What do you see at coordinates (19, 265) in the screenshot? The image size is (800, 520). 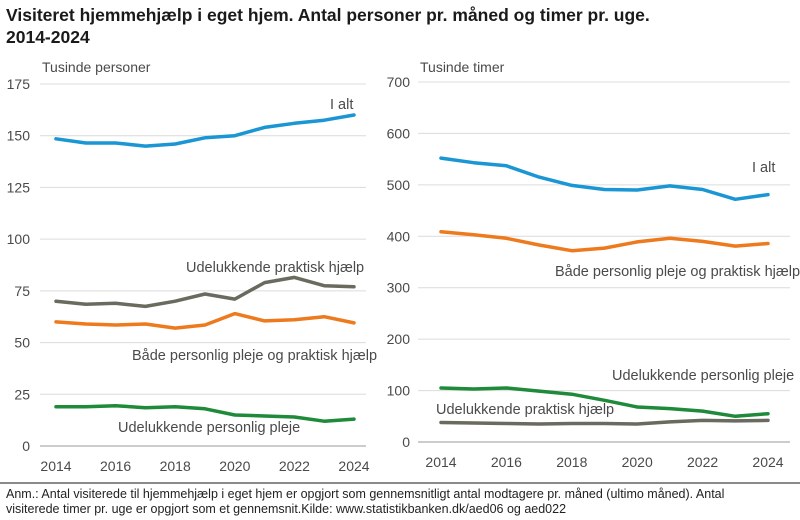 I see `left-y-ticks: 0 25 50 75 100 125 150 175` at bounding box center [19, 265].